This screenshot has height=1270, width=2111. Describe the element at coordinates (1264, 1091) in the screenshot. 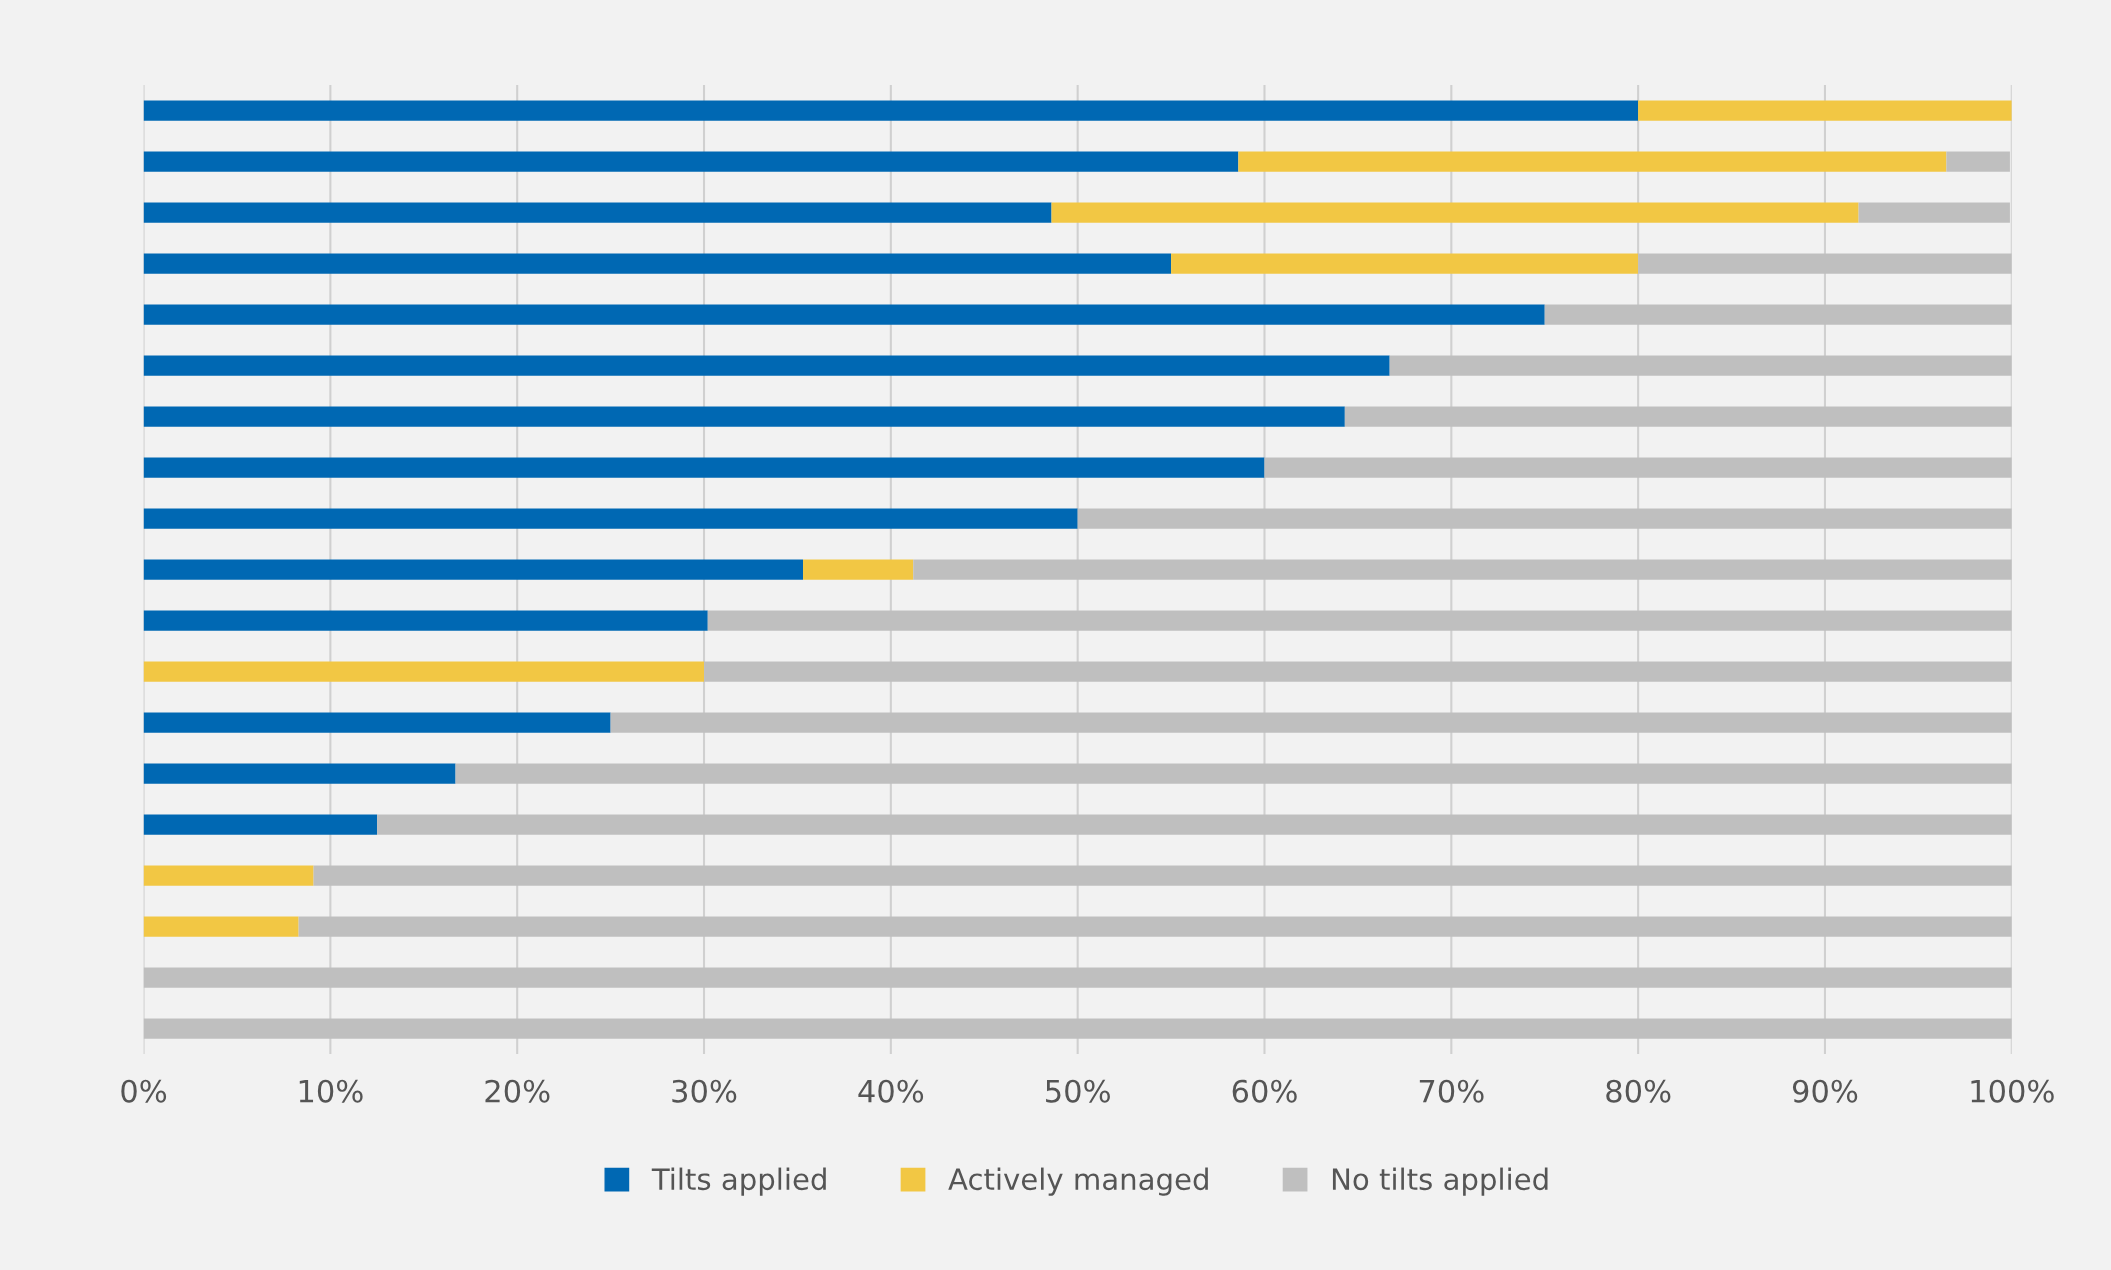

I see `x-tick-label: 60%` at that location.